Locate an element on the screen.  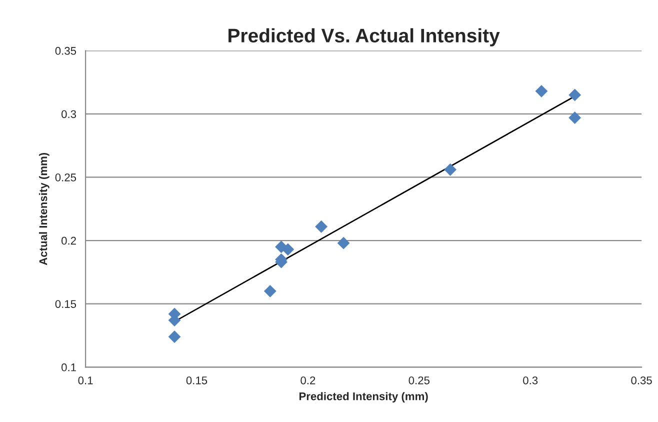
x-tick-label: 0.2 is located at coordinates (308, 380).